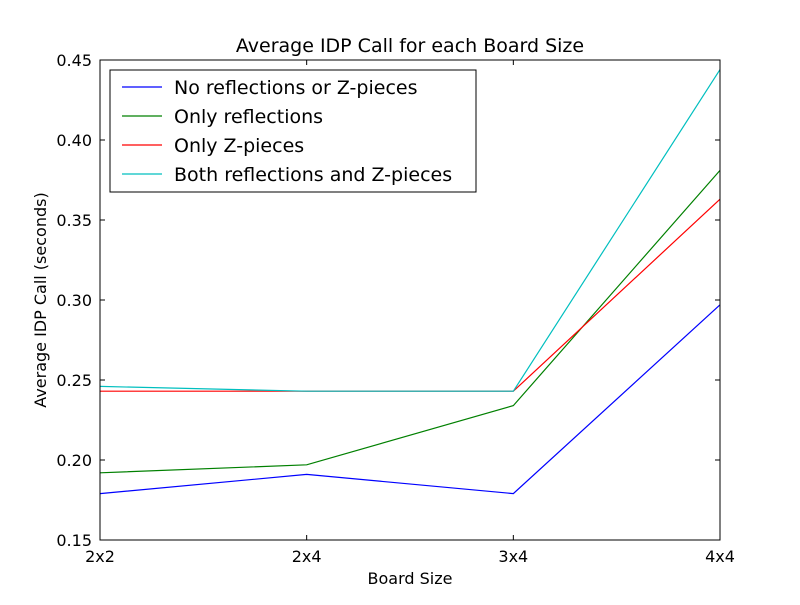 The image size is (800, 605). I want to click on x-tick-label: 2x2, so click(100, 556).